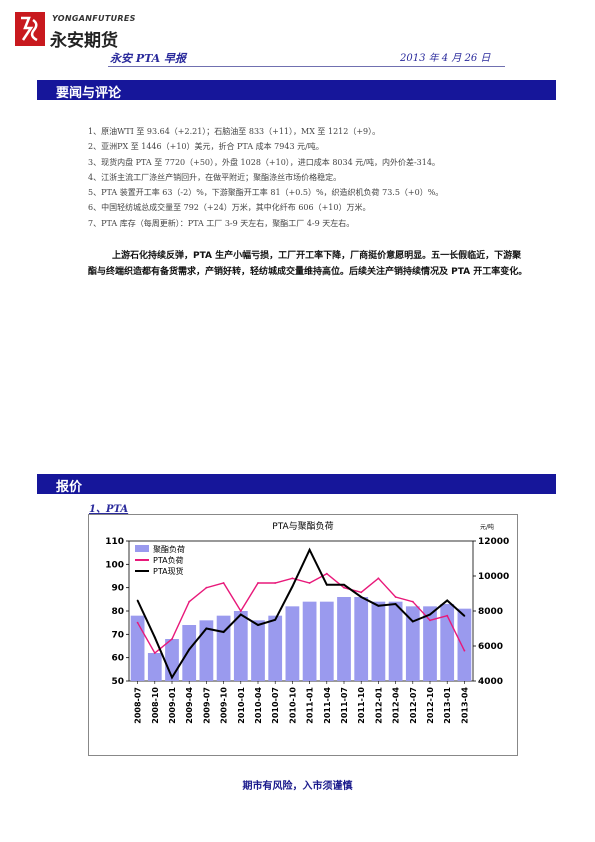 Image resolution: width=595 pixels, height=842 pixels. Describe the element at coordinates (378, 705) in the screenshot. I see `x-tick-label: 2012-01` at that location.